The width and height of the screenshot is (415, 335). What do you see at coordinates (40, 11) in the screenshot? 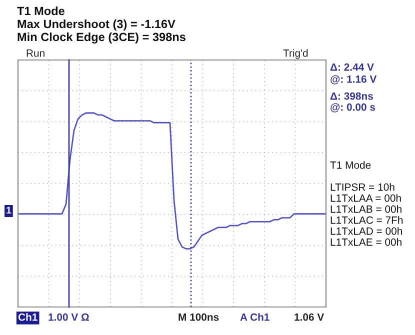
I see `chart-title: T1 Mode` at bounding box center [40, 11].